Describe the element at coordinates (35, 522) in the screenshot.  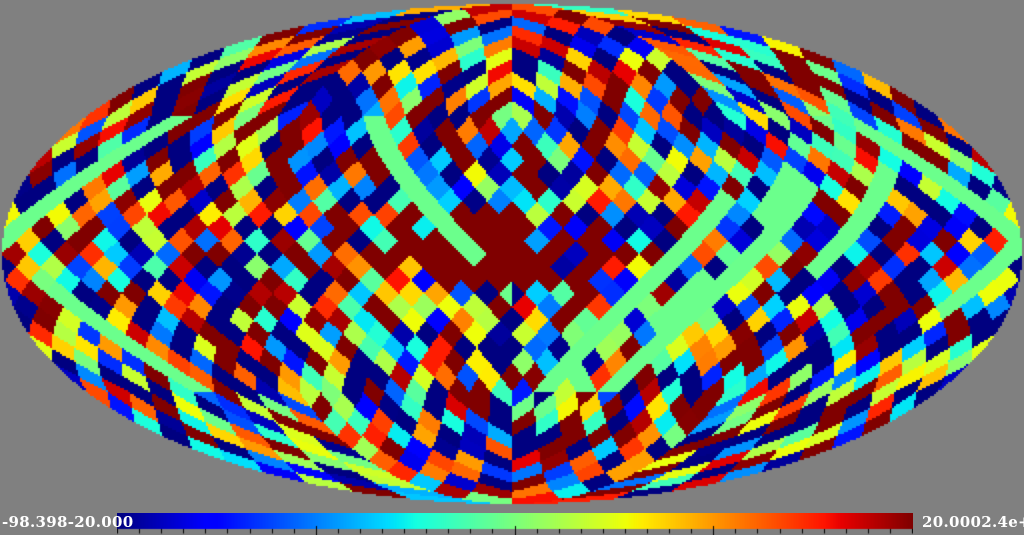
I see `colorbar-data-min-label: -98.398` at that location.